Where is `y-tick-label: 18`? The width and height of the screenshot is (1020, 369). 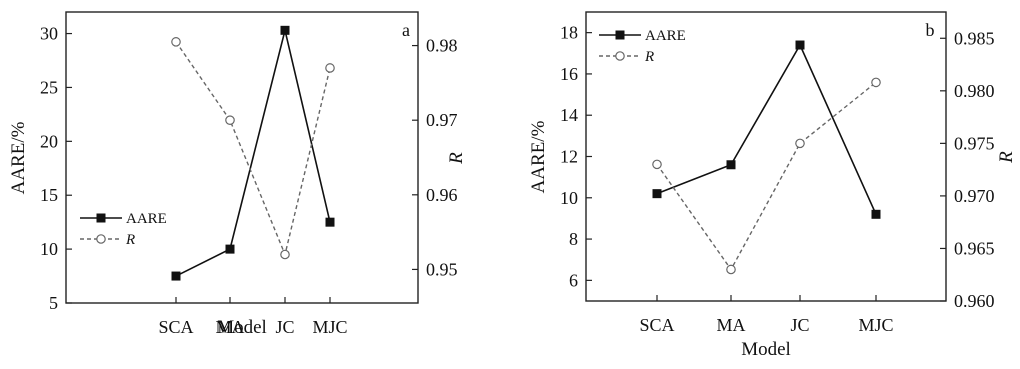
y-tick-label: 18 is located at coordinates (569, 33).